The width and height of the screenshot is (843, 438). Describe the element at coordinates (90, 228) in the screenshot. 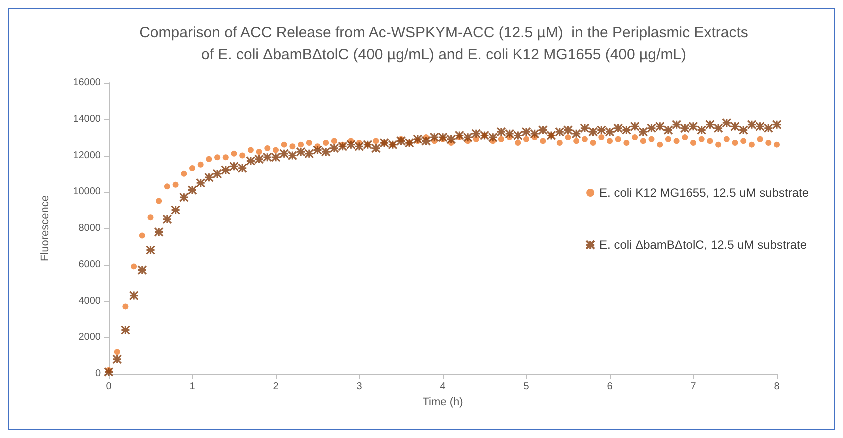

I see `y-tick-label: 8000` at that location.